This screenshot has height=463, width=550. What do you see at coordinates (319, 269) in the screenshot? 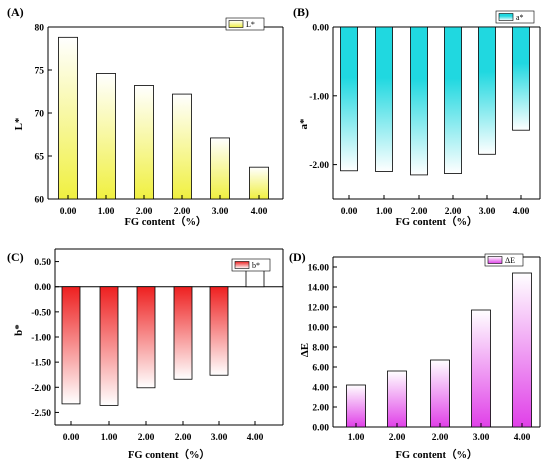
I see `y-tick-label: 16.00` at bounding box center [319, 269].